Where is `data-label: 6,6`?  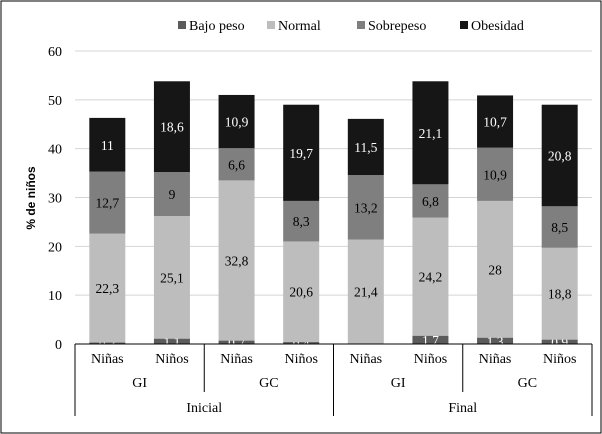
data-label: 6,6 is located at coordinates (236, 164).